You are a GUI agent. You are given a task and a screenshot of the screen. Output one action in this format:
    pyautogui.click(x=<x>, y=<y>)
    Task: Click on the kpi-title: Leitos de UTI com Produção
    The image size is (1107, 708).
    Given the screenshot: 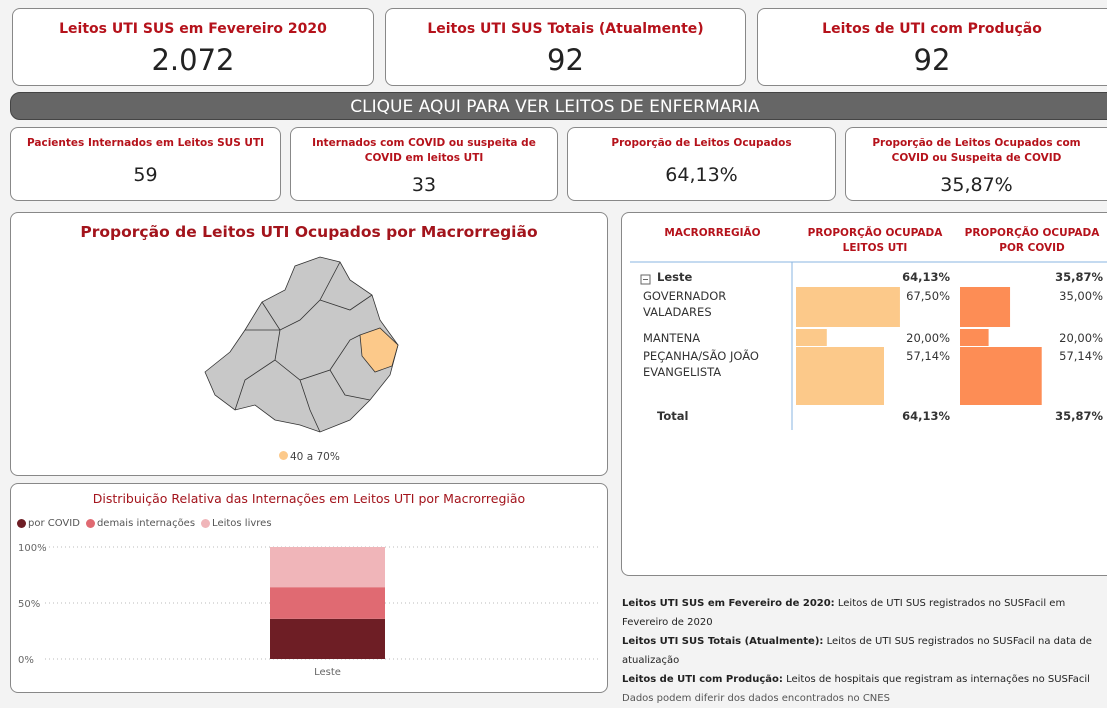 What is the action you would take?
    pyautogui.click(x=932, y=29)
    